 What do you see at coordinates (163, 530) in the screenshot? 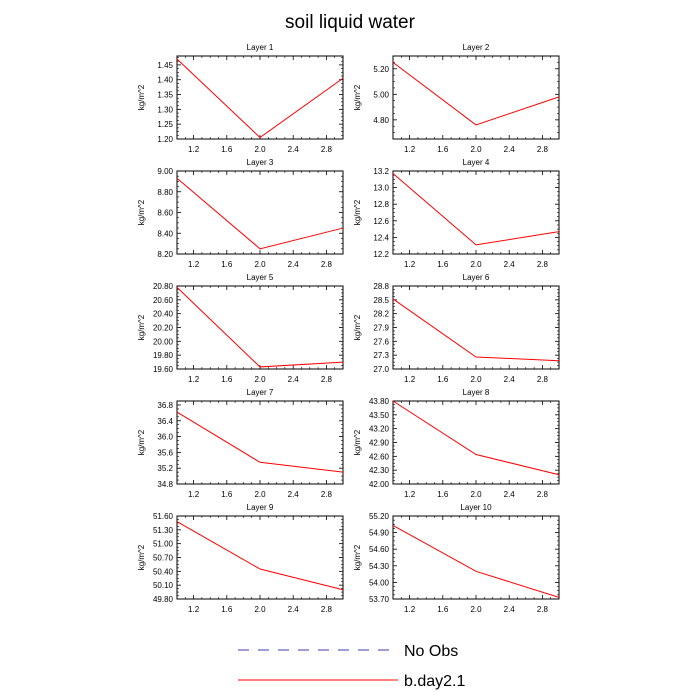
I see `y-tick-label: 51.30` at bounding box center [163, 530].